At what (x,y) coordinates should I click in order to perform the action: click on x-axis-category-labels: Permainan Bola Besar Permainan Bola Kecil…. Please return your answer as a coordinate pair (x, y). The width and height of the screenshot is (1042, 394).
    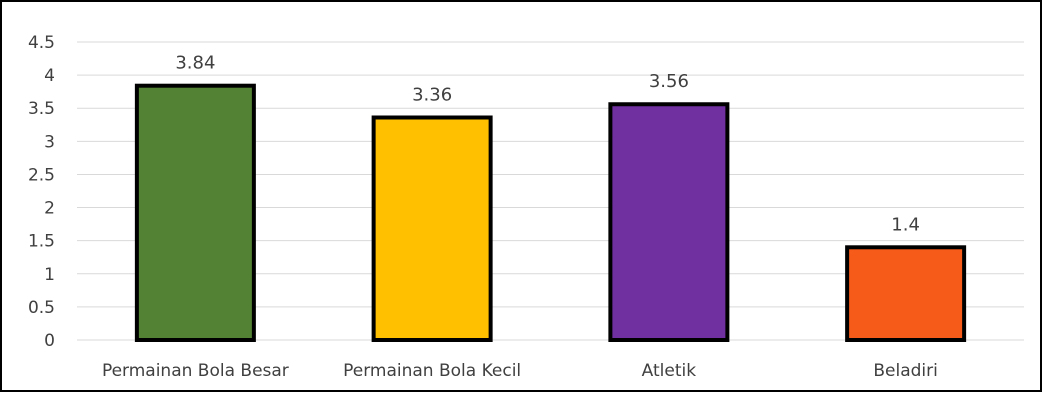
    Looking at the image, I should click on (520, 371).